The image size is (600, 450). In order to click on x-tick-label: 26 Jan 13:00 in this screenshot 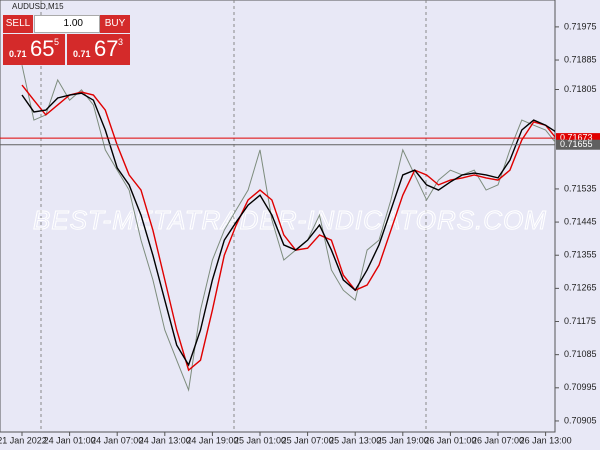, I will do `click(546, 440)`.